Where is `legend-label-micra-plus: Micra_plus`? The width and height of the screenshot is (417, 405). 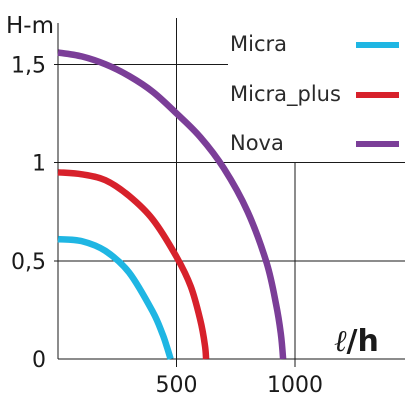
legend-label-micra-plus: Micra_plus is located at coordinates (285, 94).